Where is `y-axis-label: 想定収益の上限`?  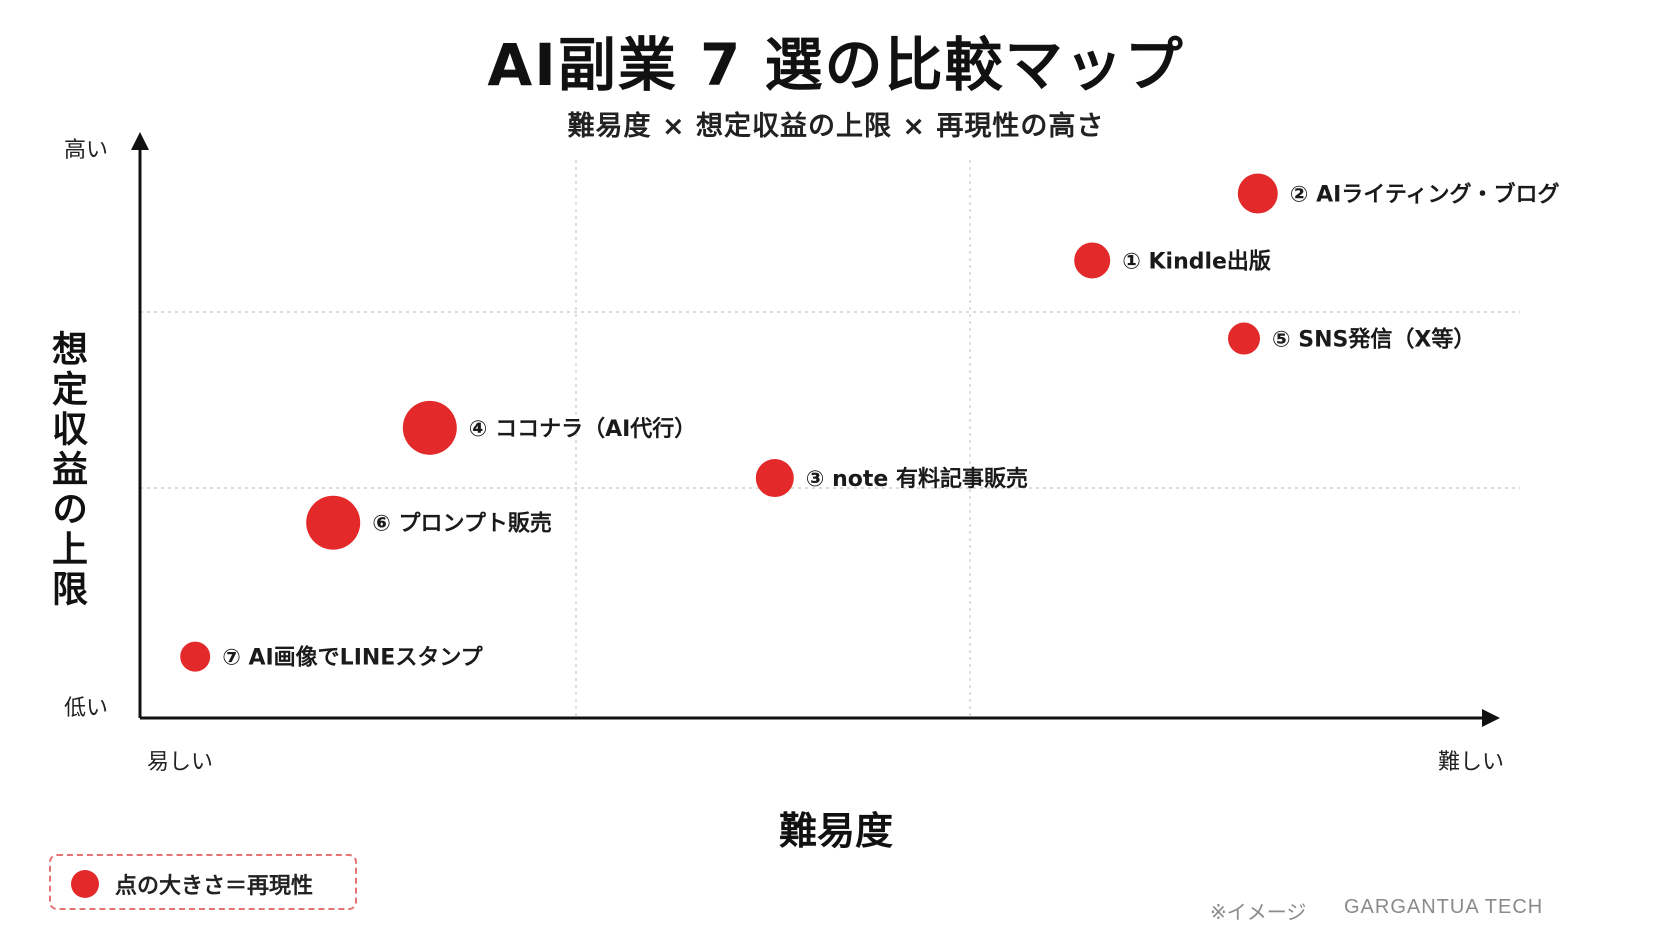
y-axis-label: 想定収益の上限 is located at coordinates (66, 470).